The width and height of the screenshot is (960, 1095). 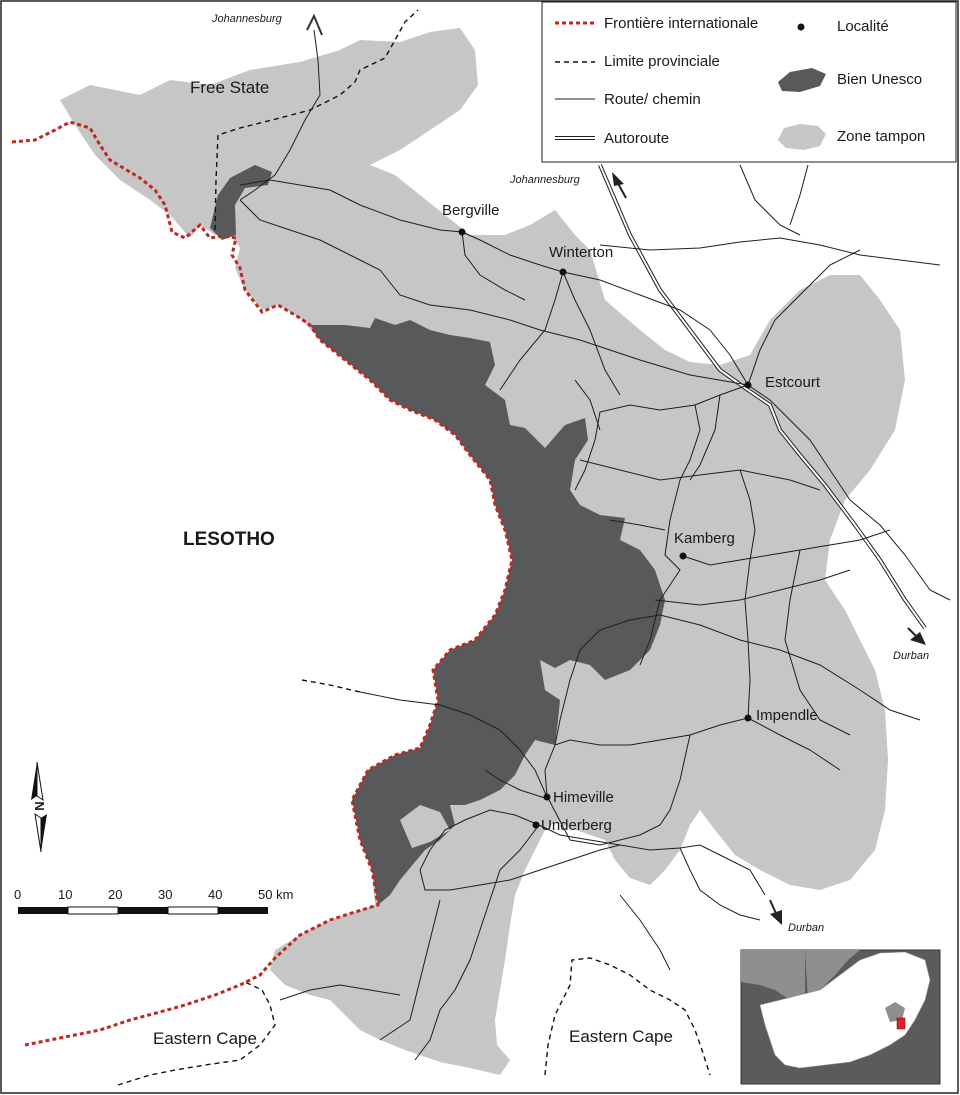 What do you see at coordinates (787, 715) in the screenshot?
I see `label-impendle: Impendle` at bounding box center [787, 715].